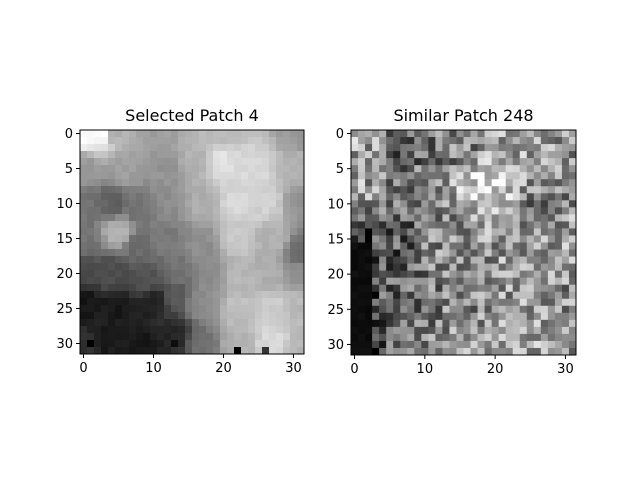  What do you see at coordinates (463, 115) in the screenshot?
I see `similar-patch-title: Similar Patch 248` at bounding box center [463, 115].